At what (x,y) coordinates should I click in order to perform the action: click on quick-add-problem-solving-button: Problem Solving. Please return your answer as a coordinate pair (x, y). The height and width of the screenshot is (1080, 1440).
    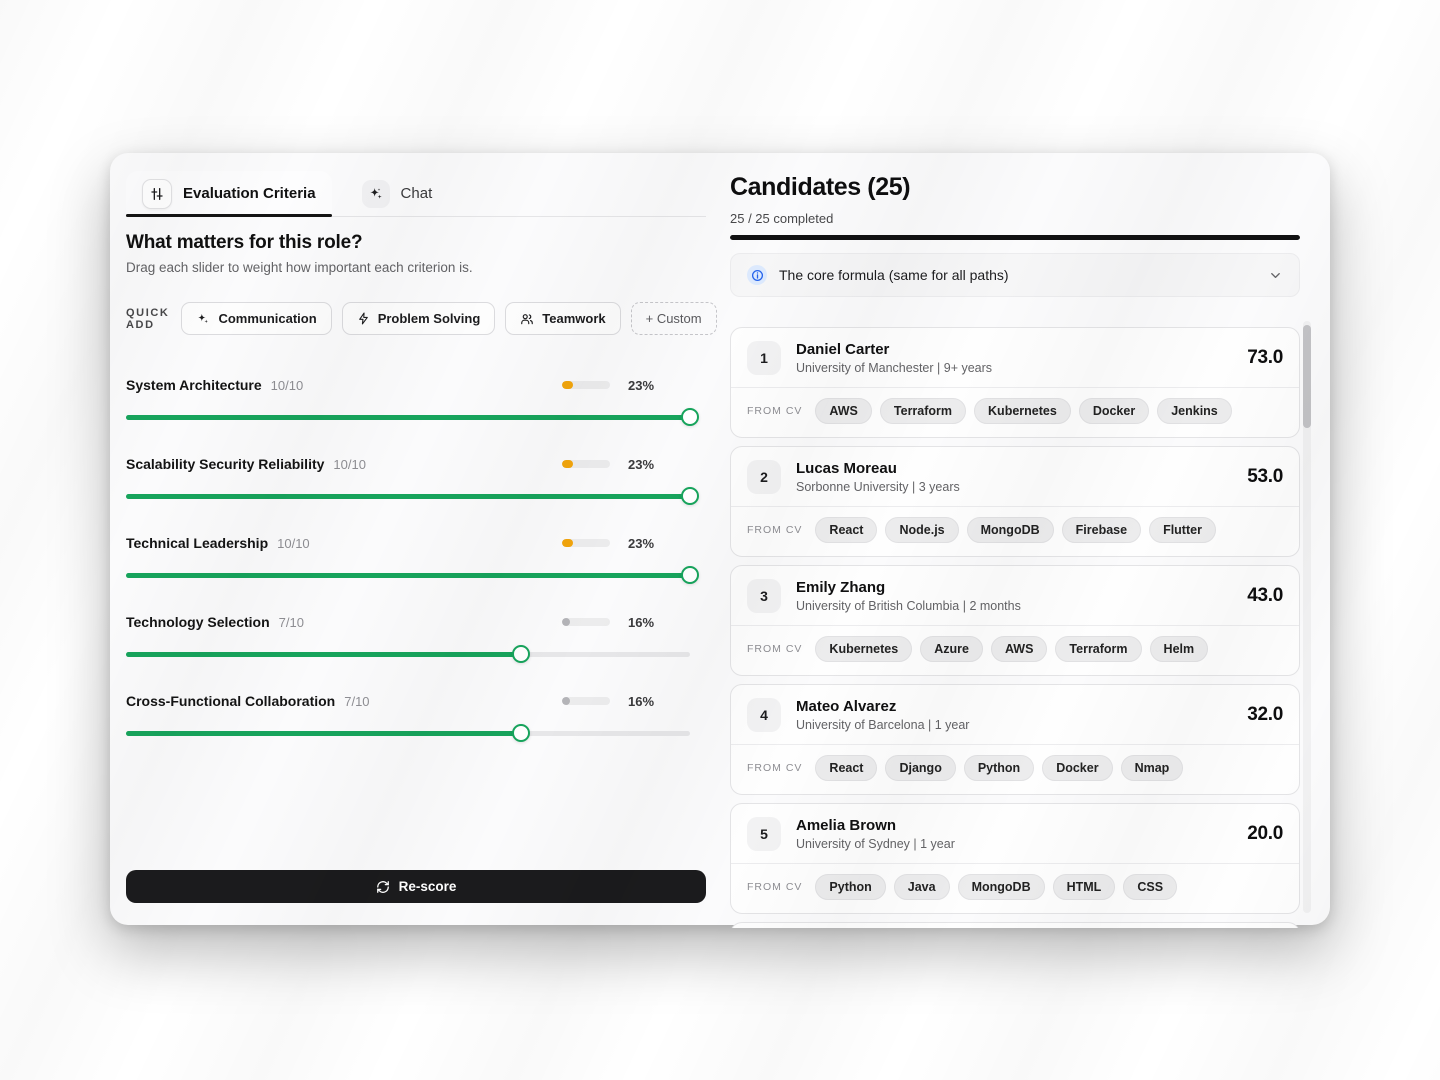
    Looking at the image, I should click on (418, 318).